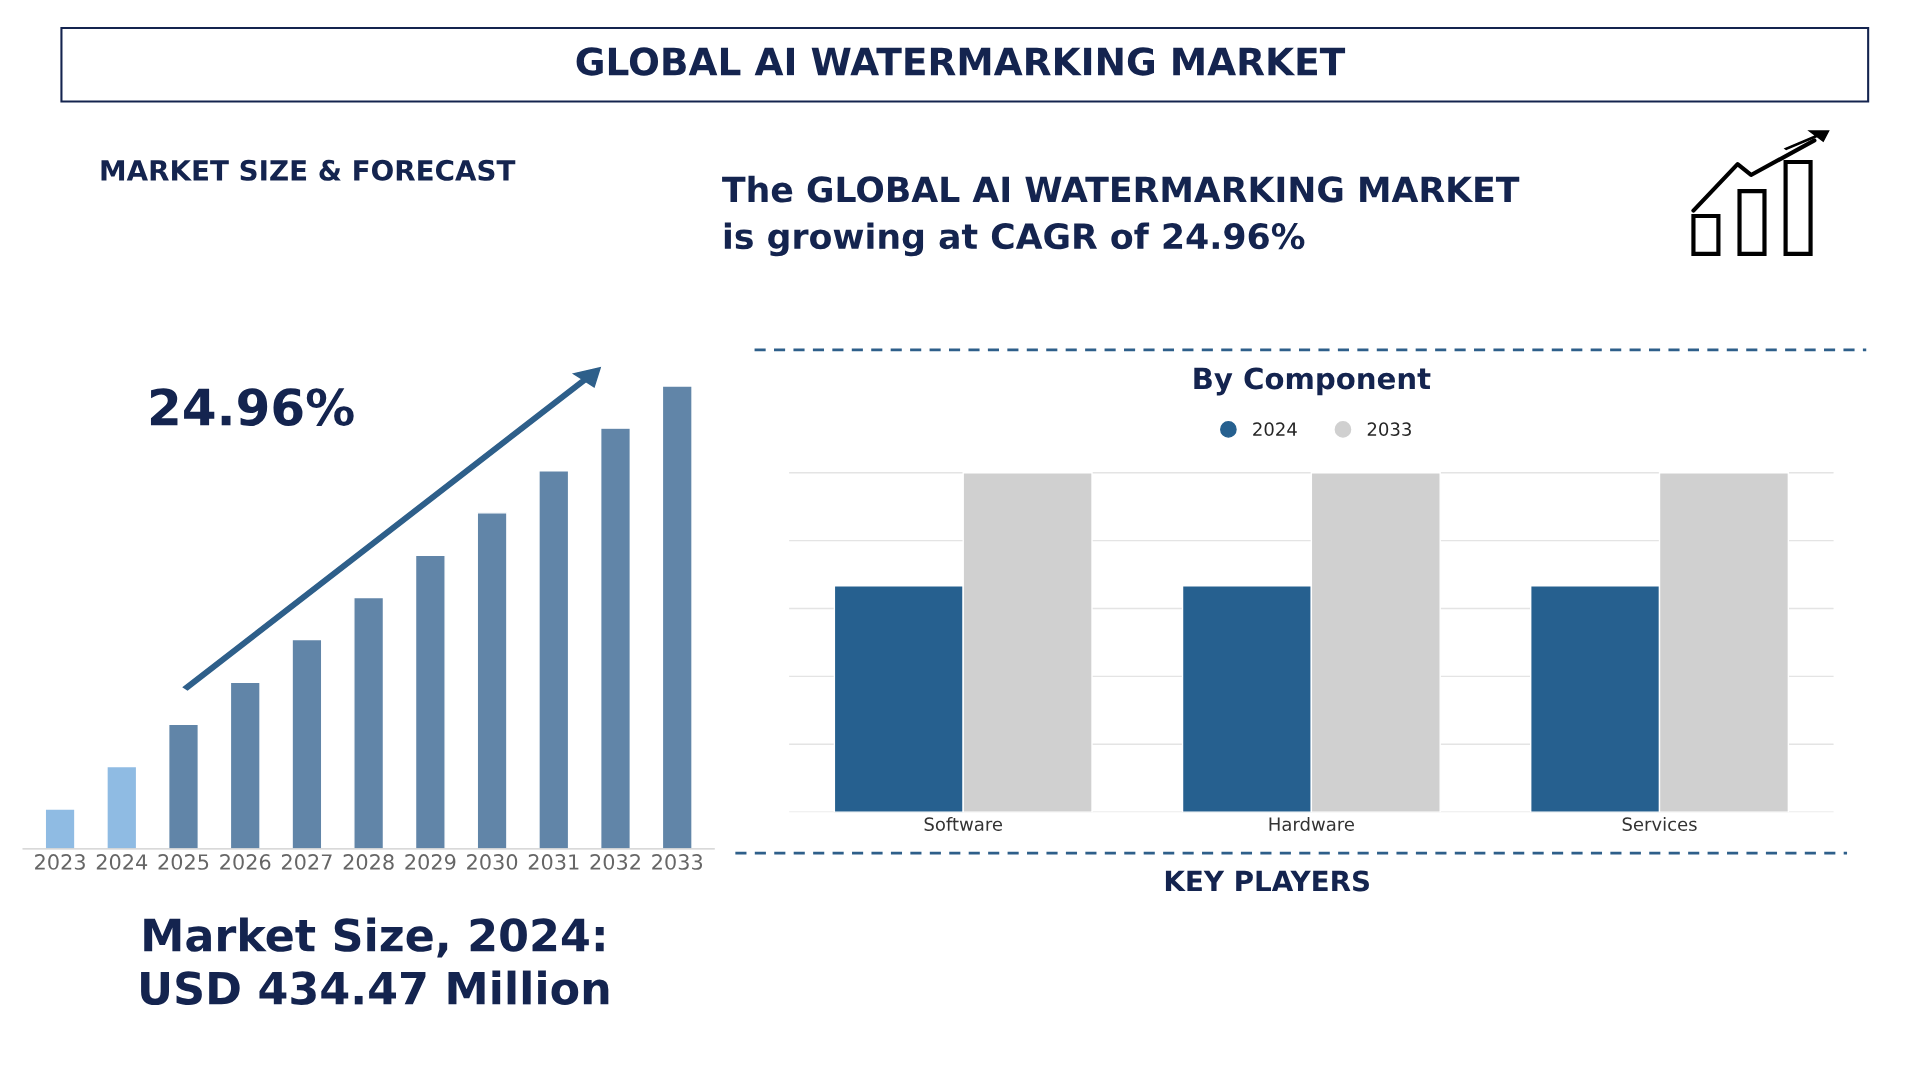 The width and height of the screenshot is (1920, 1080). What do you see at coordinates (1312, 381) in the screenshot?
I see `chart-title: By Component` at bounding box center [1312, 381].